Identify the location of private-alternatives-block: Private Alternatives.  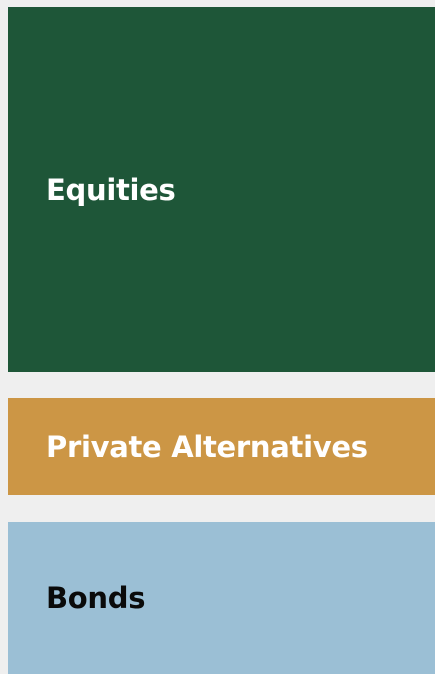
(221, 446).